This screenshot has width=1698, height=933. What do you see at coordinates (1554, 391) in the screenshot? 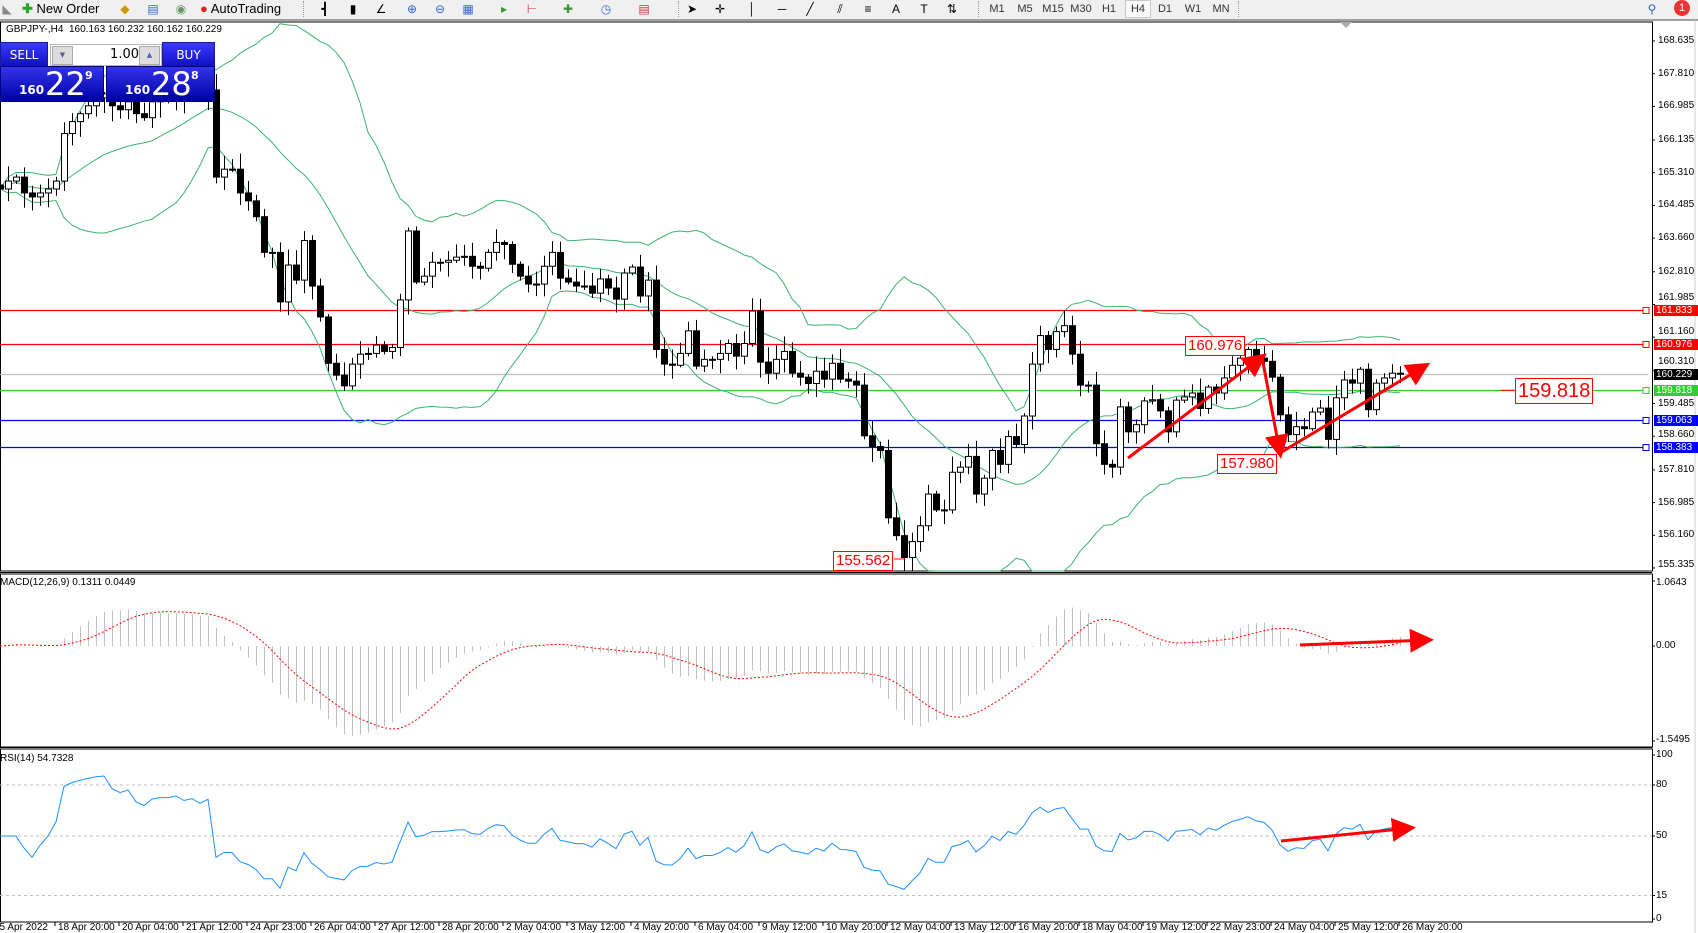
I see `annotation-green-level: 159.818` at bounding box center [1554, 391].